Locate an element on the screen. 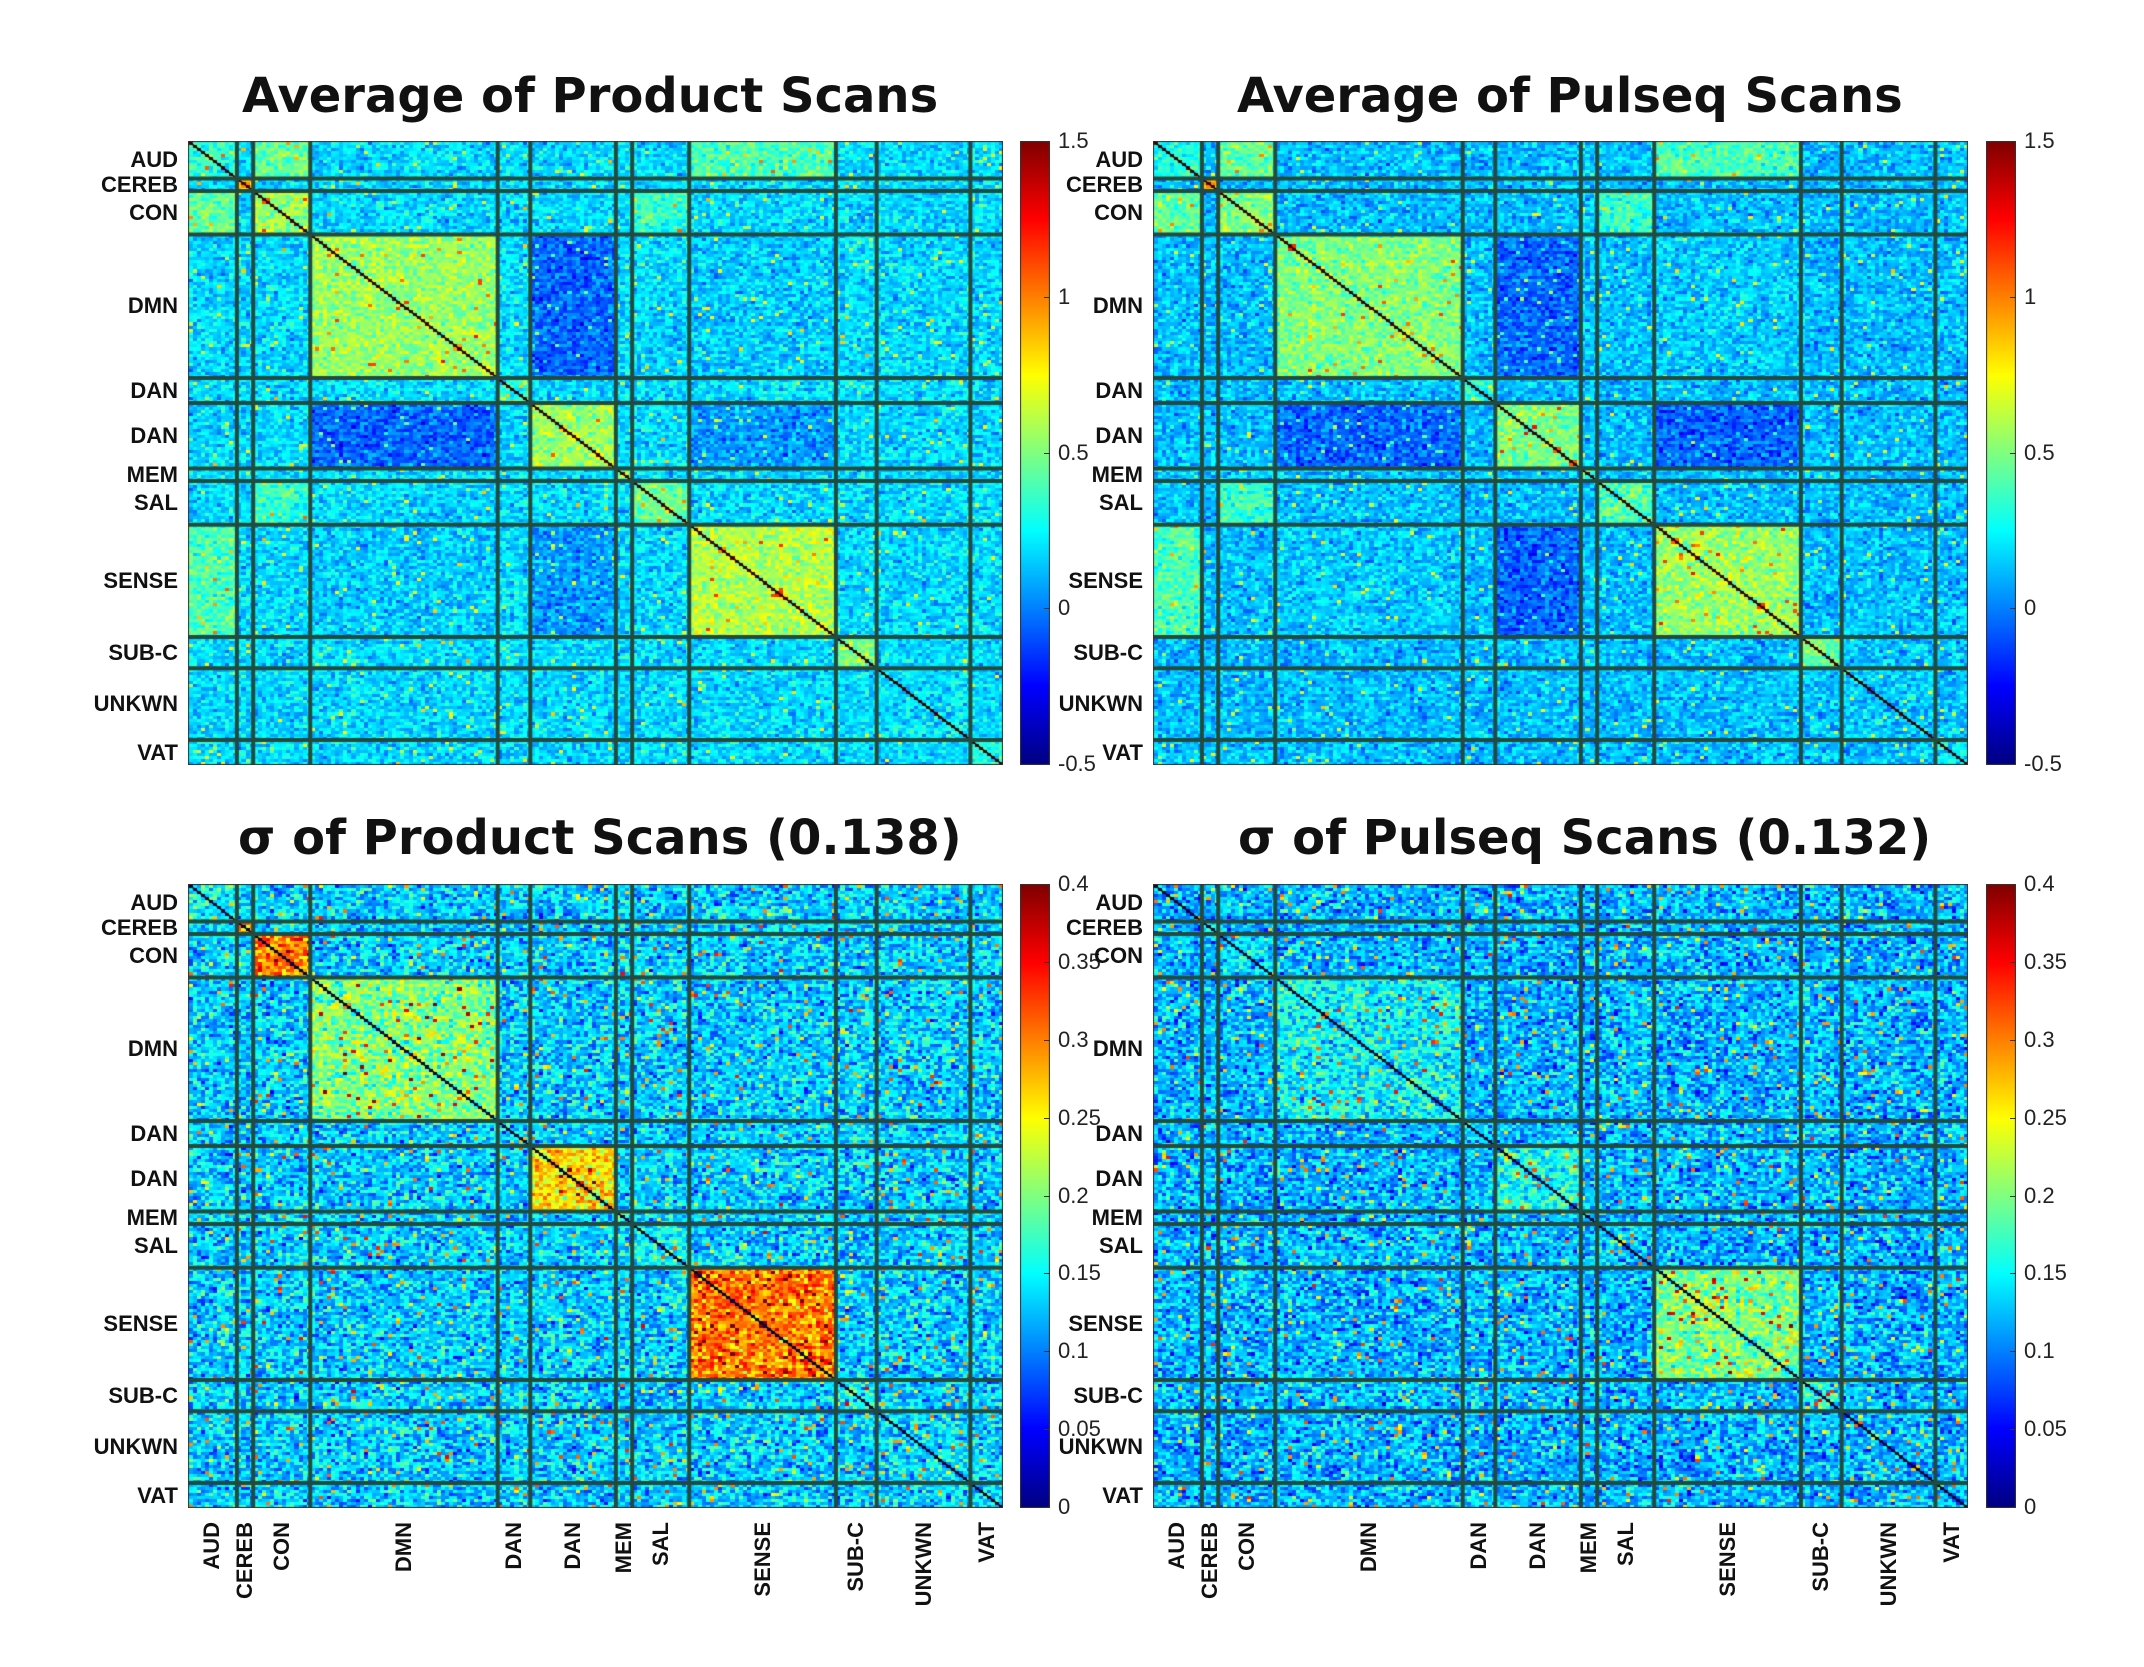 The width and height of the screenshot is (2144, 1667). colorbar-tick-label: 0.1 is located at coordinates (2039, 1350).